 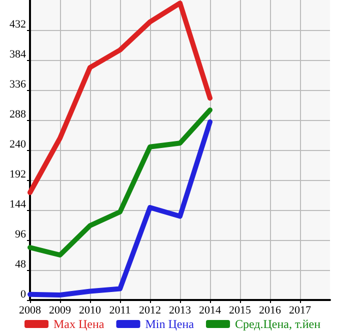 What do you see at coordinates (278, 324) in the screenshot?
I see `legend-label: Сред.Цена, т.йен` at bounding box center [278, 324].